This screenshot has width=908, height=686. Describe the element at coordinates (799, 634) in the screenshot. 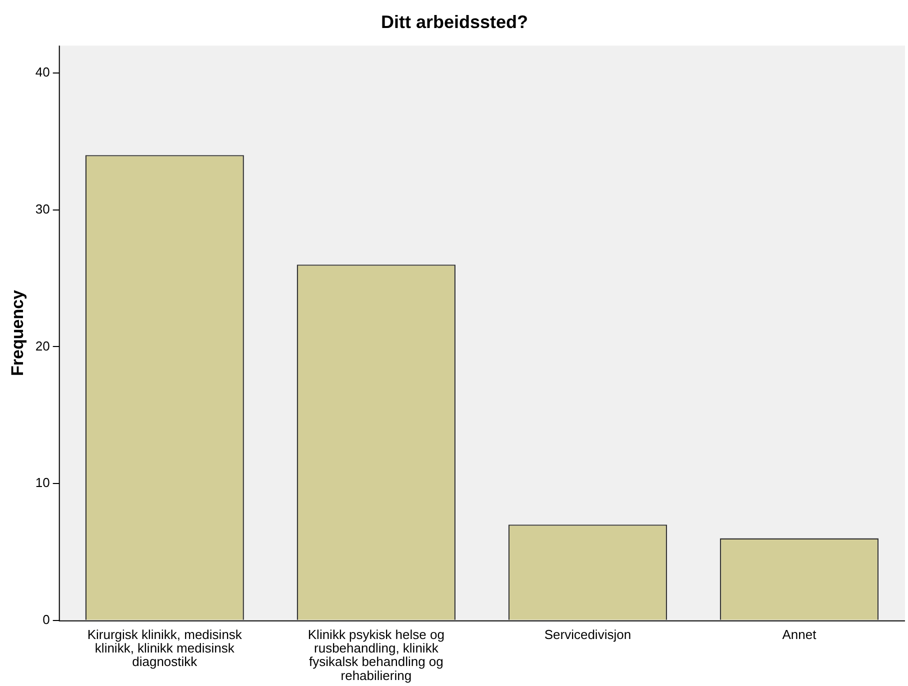

I see `x-tick-label: Annet` at that location.